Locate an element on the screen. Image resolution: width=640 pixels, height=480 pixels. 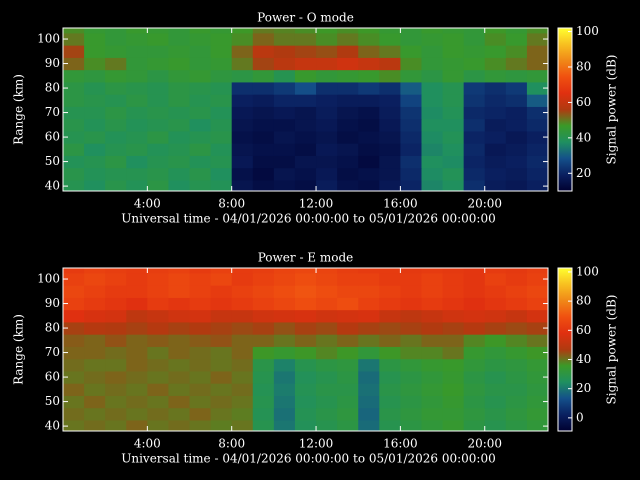
x-tick-label: 12:00 is located at coordinates (316, 204).